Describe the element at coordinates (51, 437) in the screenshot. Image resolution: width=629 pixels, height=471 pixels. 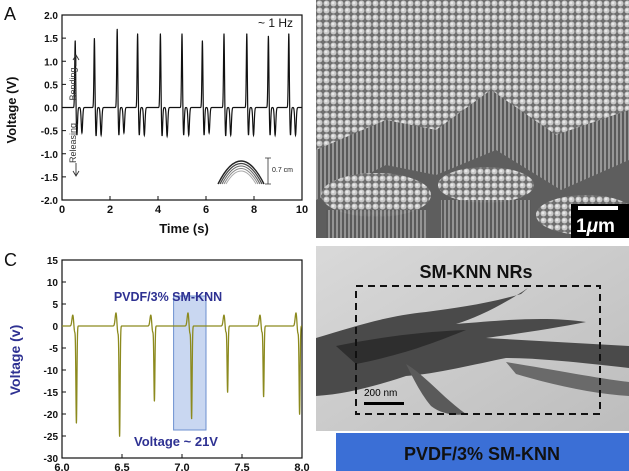
I see `chart-c-ytick-label: -25` at that location.